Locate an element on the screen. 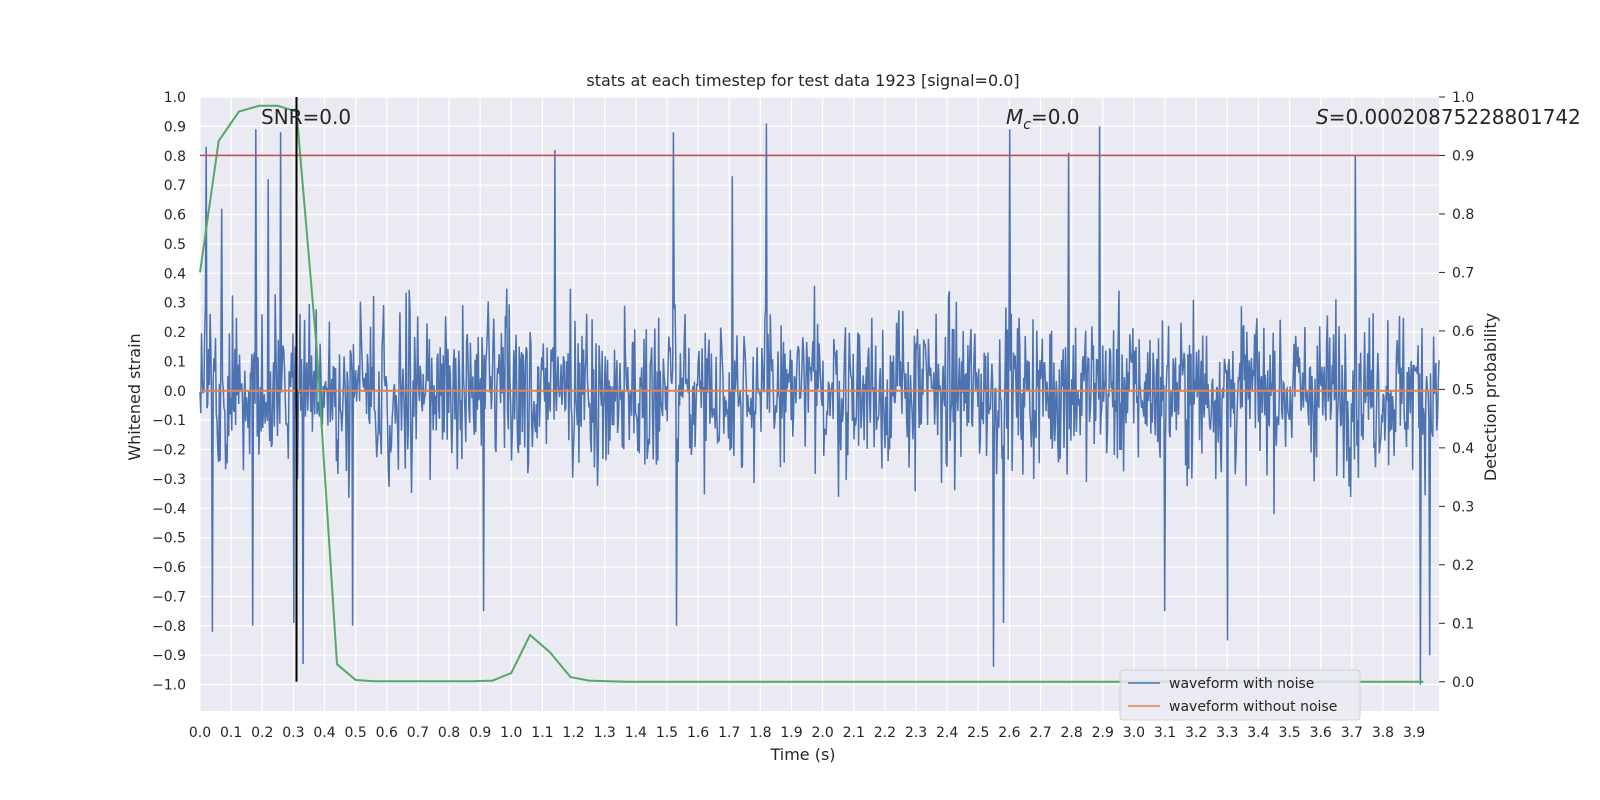  y-right-tick-label: 0.4 is located at coordinates (1463, 449).